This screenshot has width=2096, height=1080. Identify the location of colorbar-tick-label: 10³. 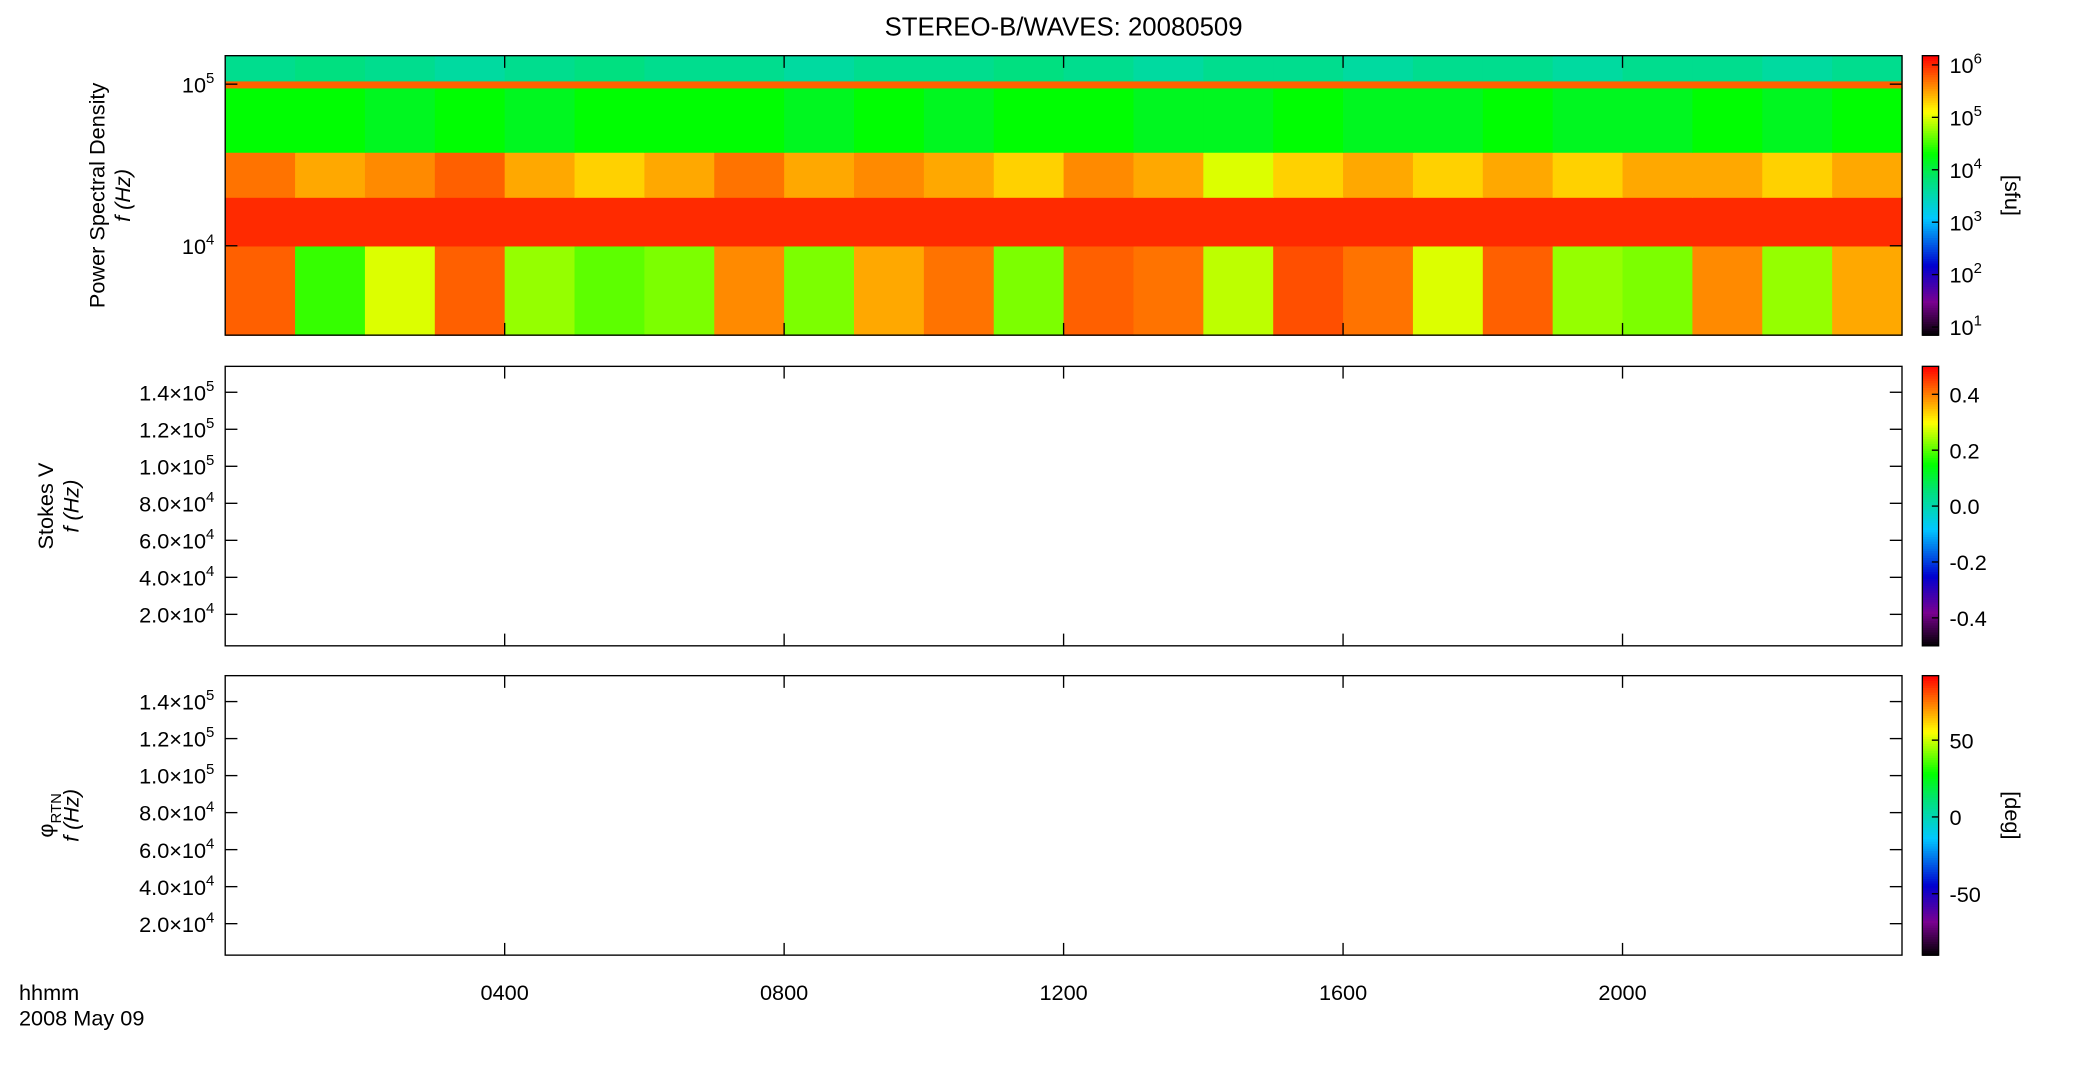
(1965, 221).